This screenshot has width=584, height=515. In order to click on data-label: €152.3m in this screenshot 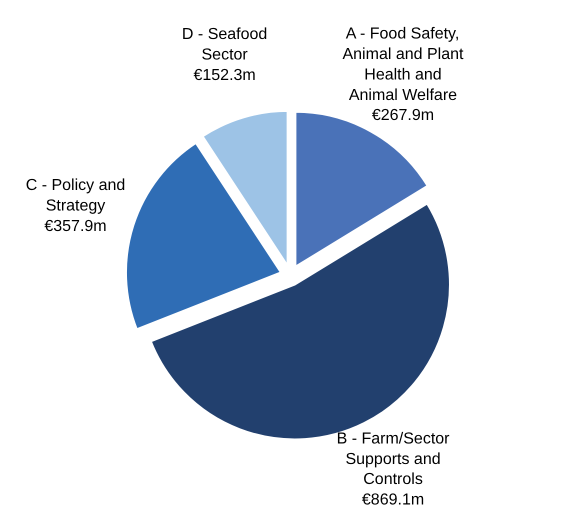, I will do `click(224, 75)`.